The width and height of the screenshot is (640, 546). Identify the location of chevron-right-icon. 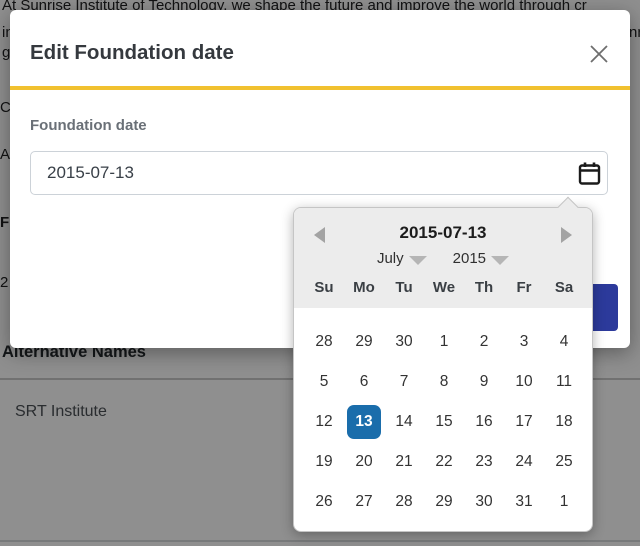
(566, 235).